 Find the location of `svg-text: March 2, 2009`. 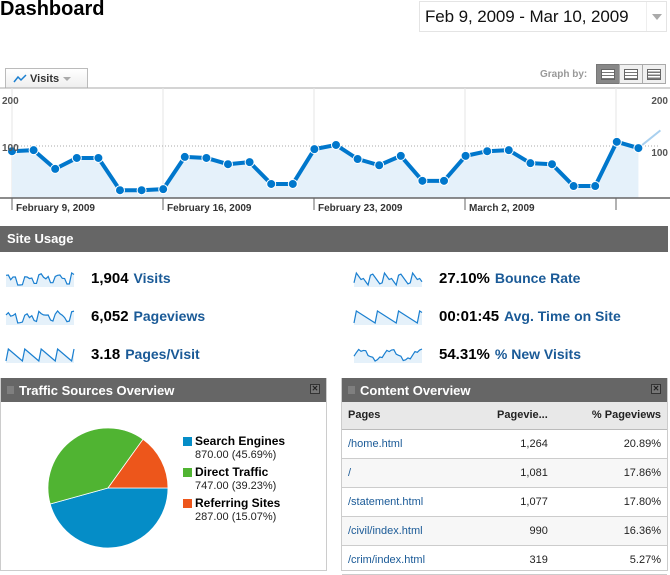

svg-text: March 2, 2009 is located at coordinates (502, 208).